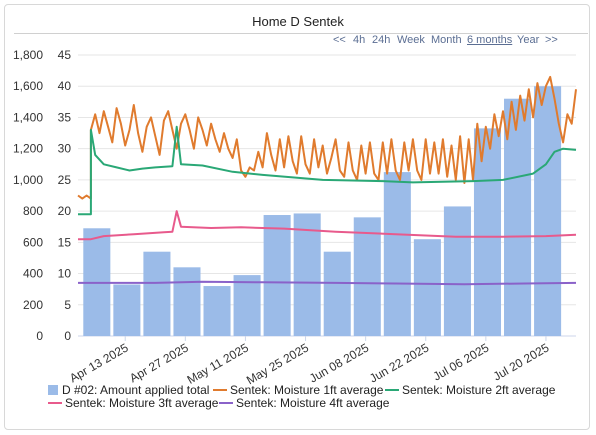  I want to click on range-option-month: Month, so click(446, 40).